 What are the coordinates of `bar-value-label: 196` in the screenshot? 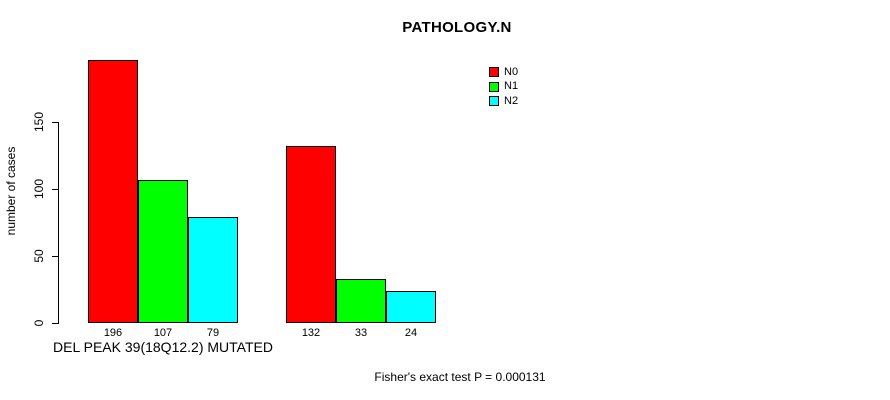 It's located at (113, 333).